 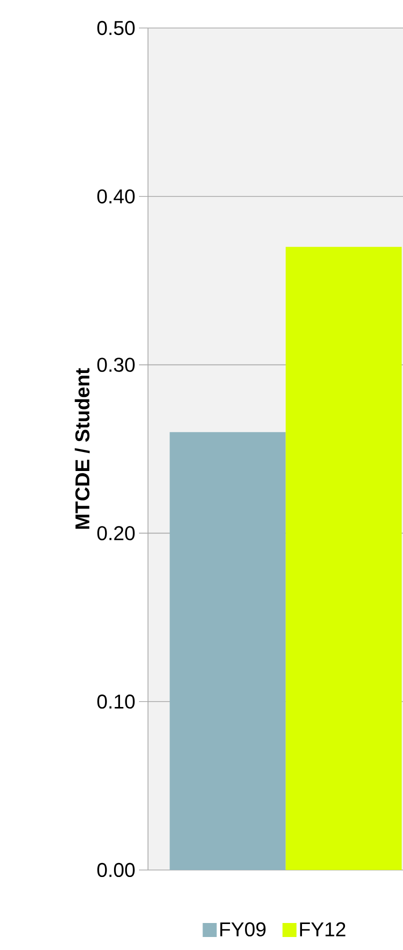 What do you see at coordinates (116, 28) in the screenshot?
I see `y-tick-label: 0.50` at bounding box center [116, 28].